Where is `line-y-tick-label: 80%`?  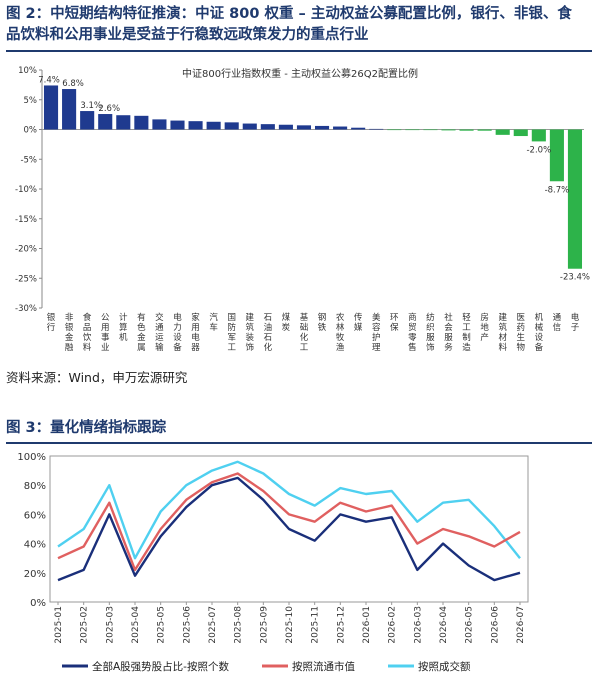
line-y-tick-label: 80% is located at coordinates (35, 486).